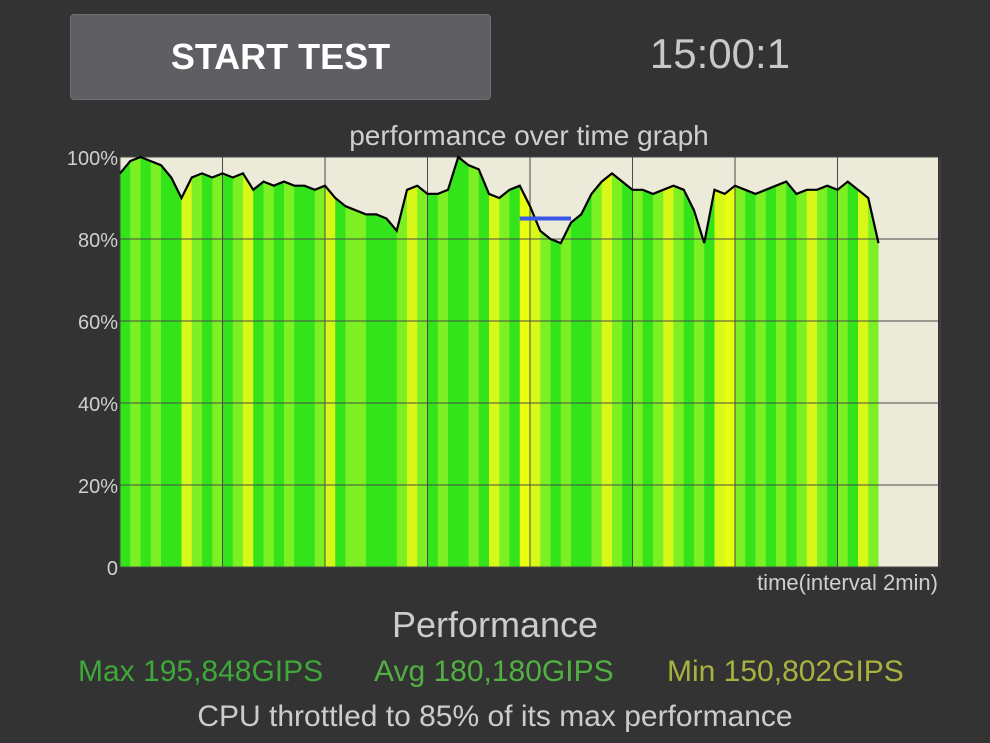 The image size is (990, 743). I want to click on performance-title: Performance, so click(495, 624).